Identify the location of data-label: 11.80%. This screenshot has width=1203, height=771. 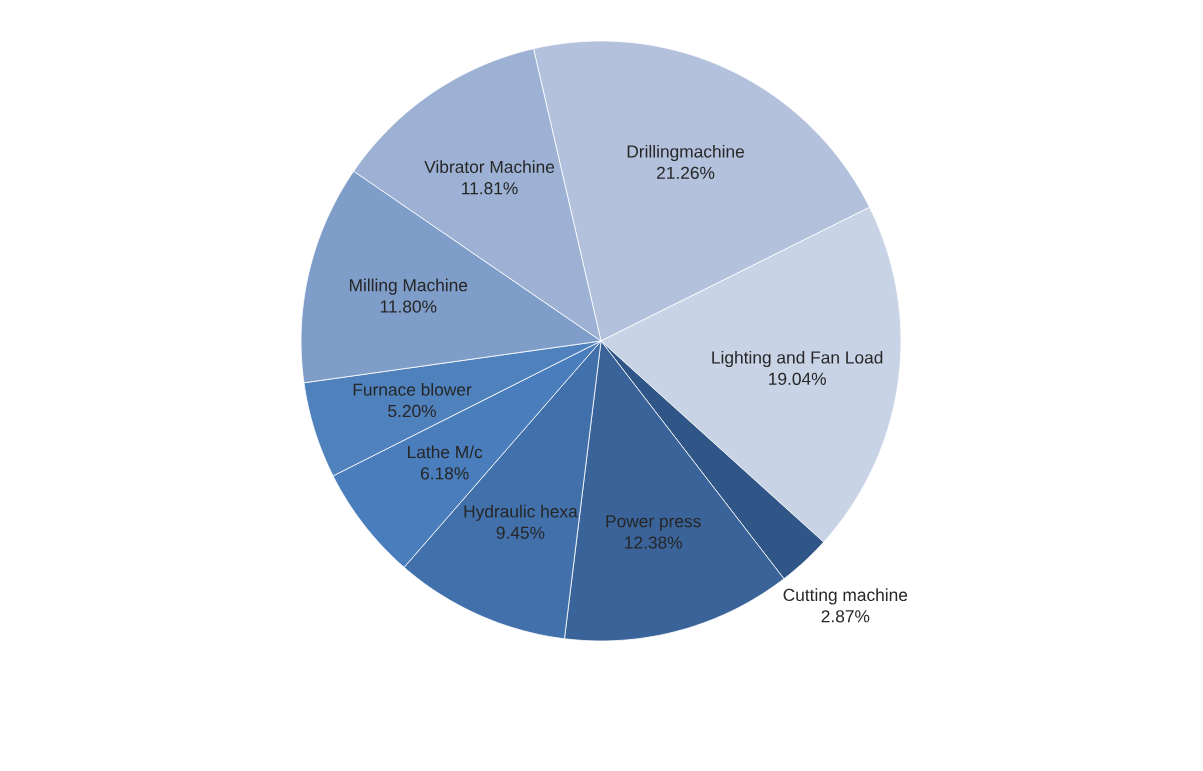
(408, 306).